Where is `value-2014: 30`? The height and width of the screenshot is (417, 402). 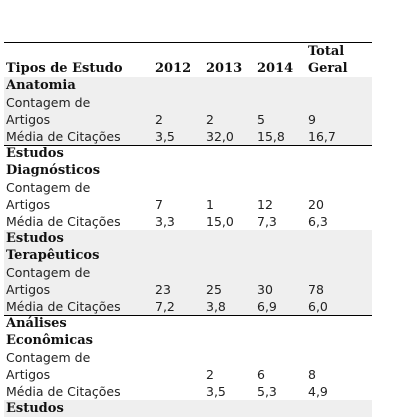 value-2014: 30 is located at coordinates (265, 289).